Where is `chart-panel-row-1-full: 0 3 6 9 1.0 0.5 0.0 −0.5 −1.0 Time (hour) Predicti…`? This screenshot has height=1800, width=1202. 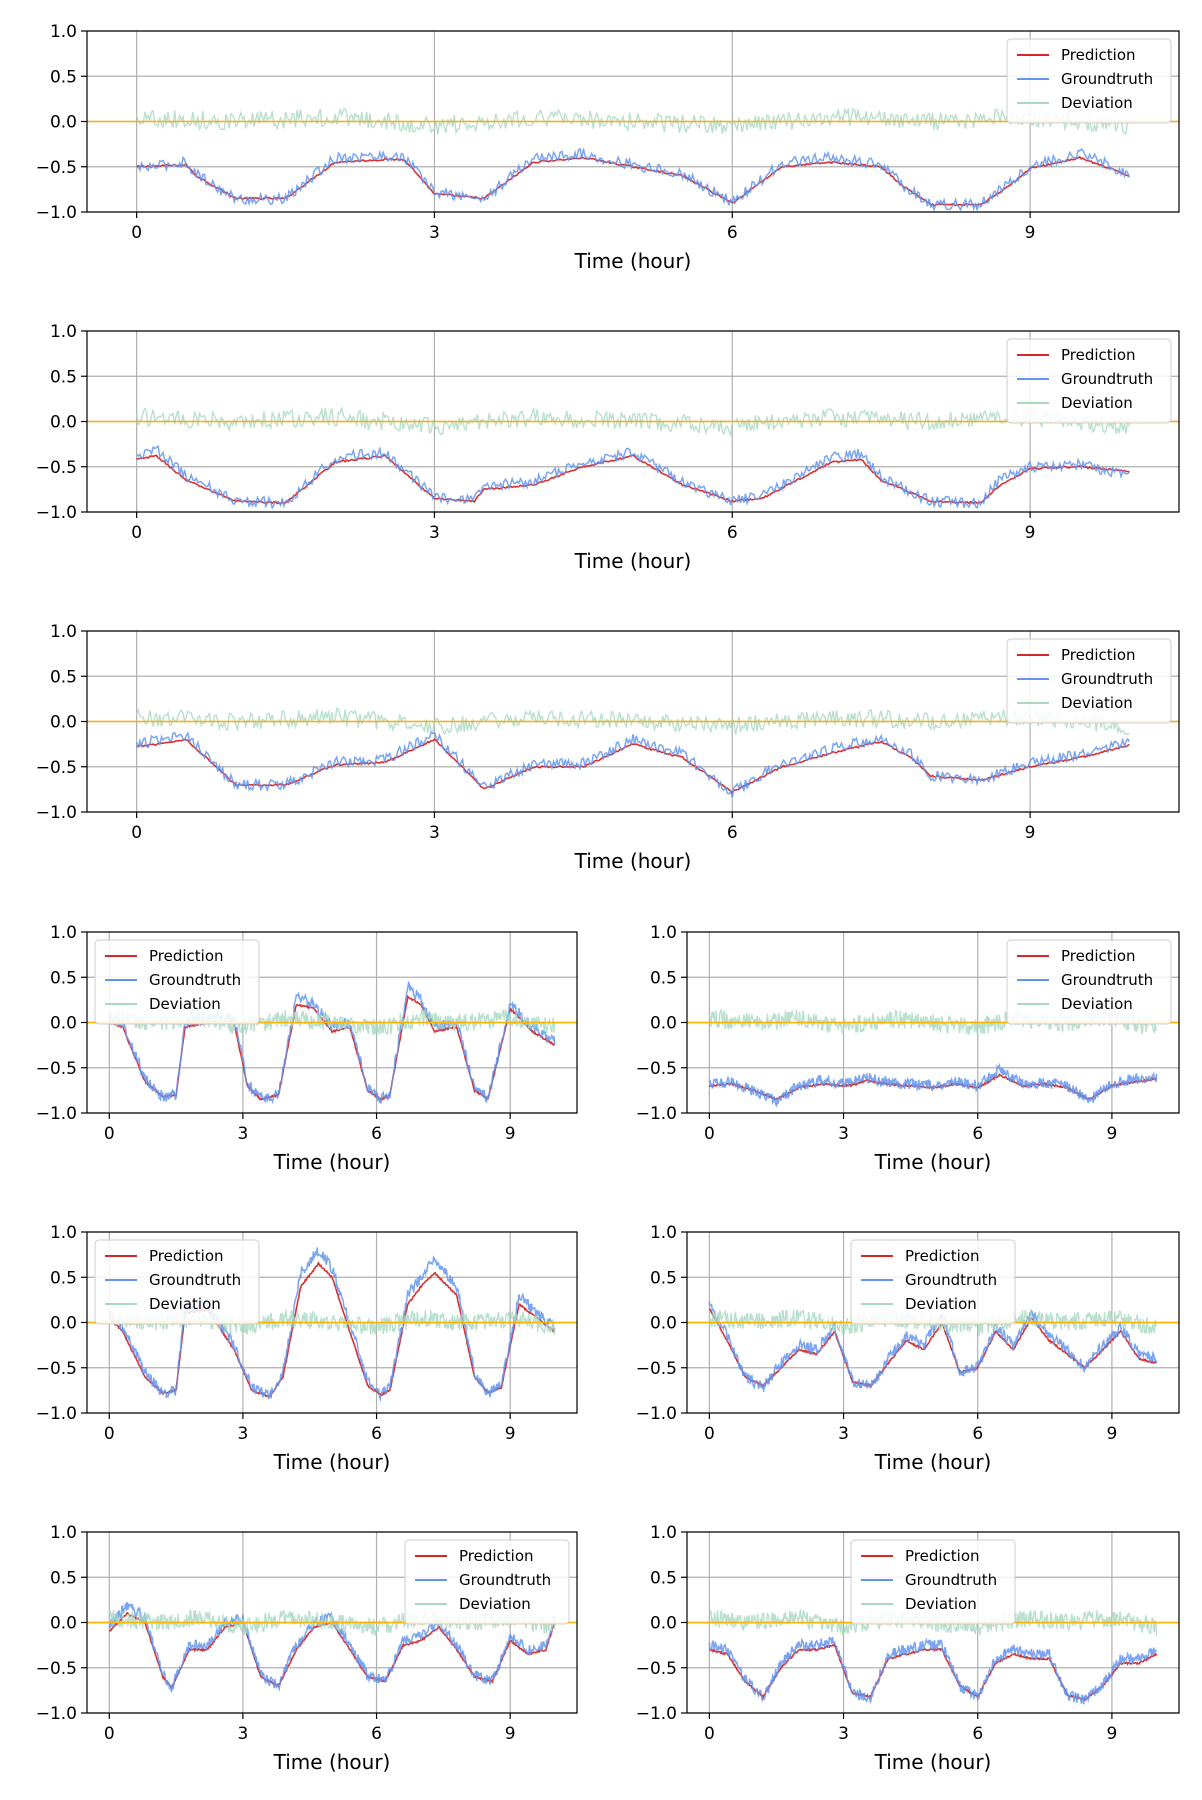 chart-panel-row-1-full: 0 3 6 9 1.0 0.5 0.0 −0.5 −1.0 Time (hour) Predicti… is located at coordinates (608, 147).